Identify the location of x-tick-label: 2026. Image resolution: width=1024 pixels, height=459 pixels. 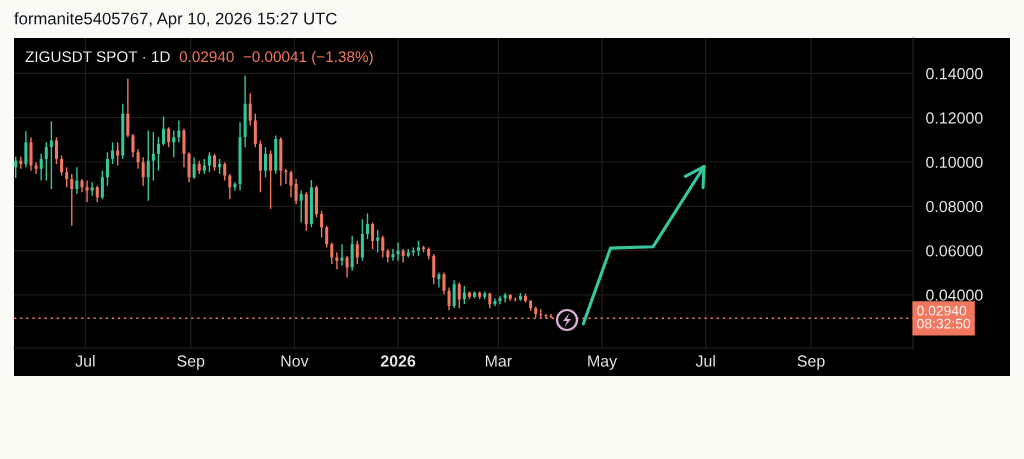
(398, 361).